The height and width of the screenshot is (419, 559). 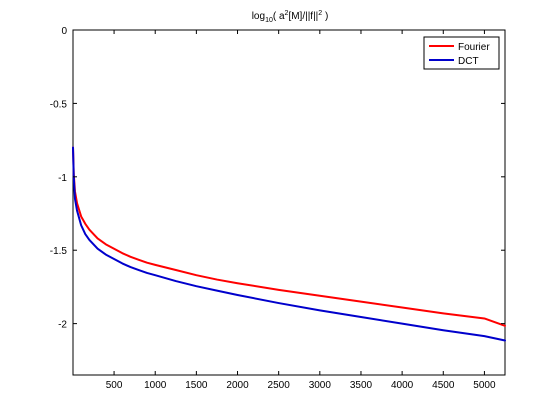 I want to click on x-tick-label: 3000, so click(x=320, y=385).